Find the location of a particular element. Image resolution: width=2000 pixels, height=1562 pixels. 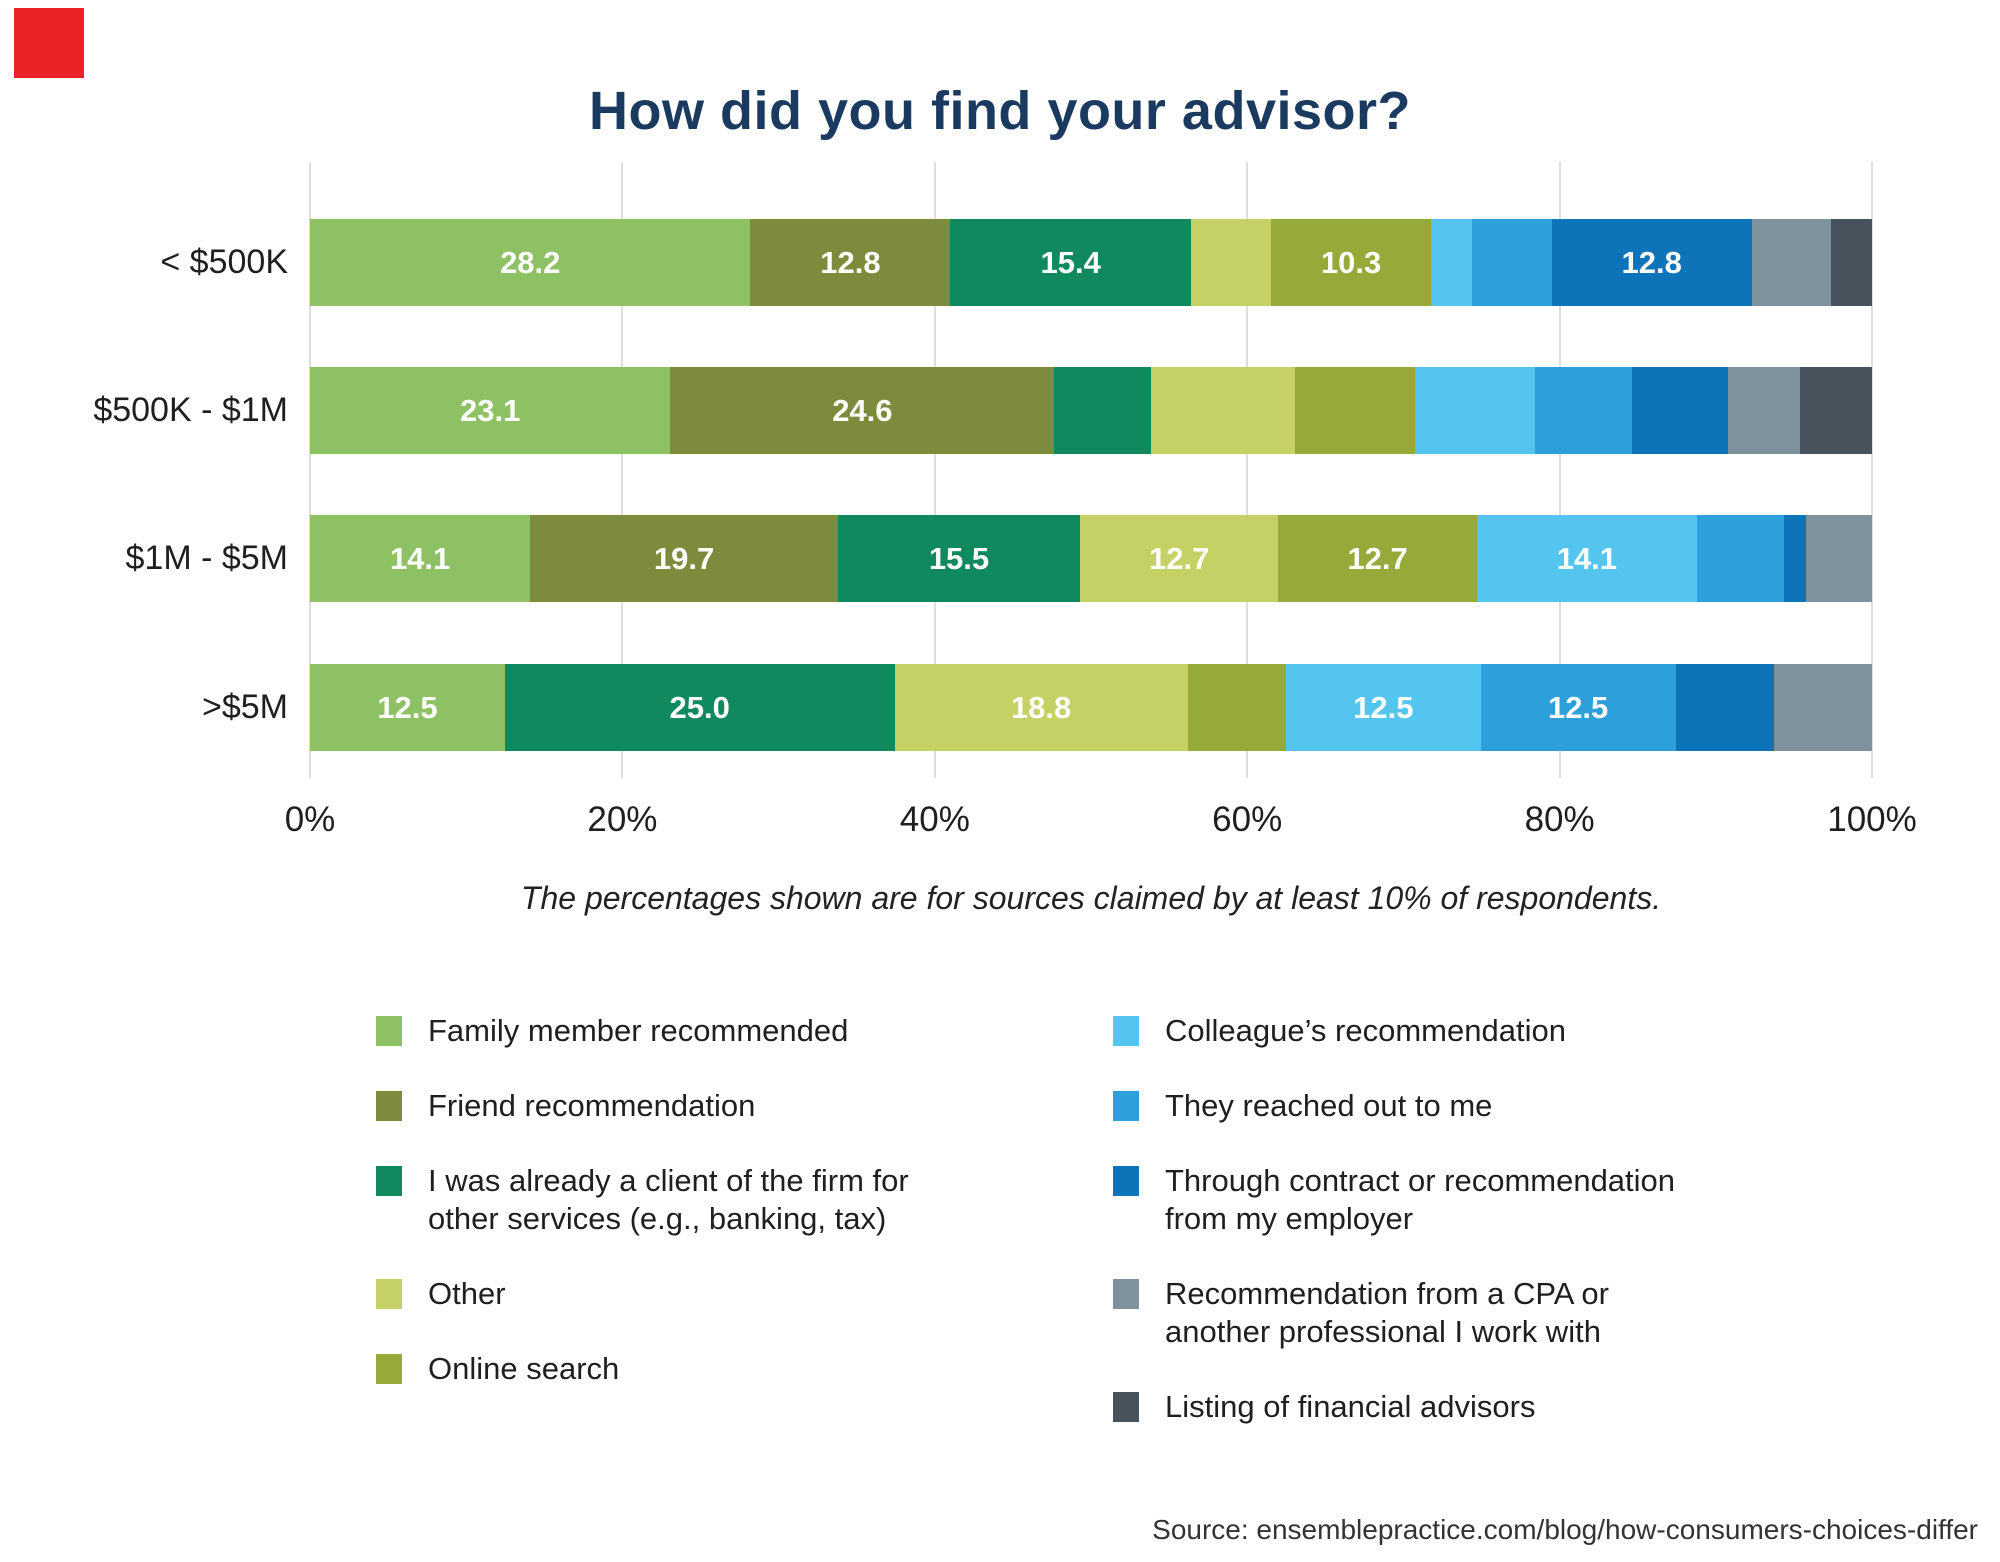

bar-row: 28.2 12.8 15.4 10.3 12.8 is located at coordinates (1091, 262).